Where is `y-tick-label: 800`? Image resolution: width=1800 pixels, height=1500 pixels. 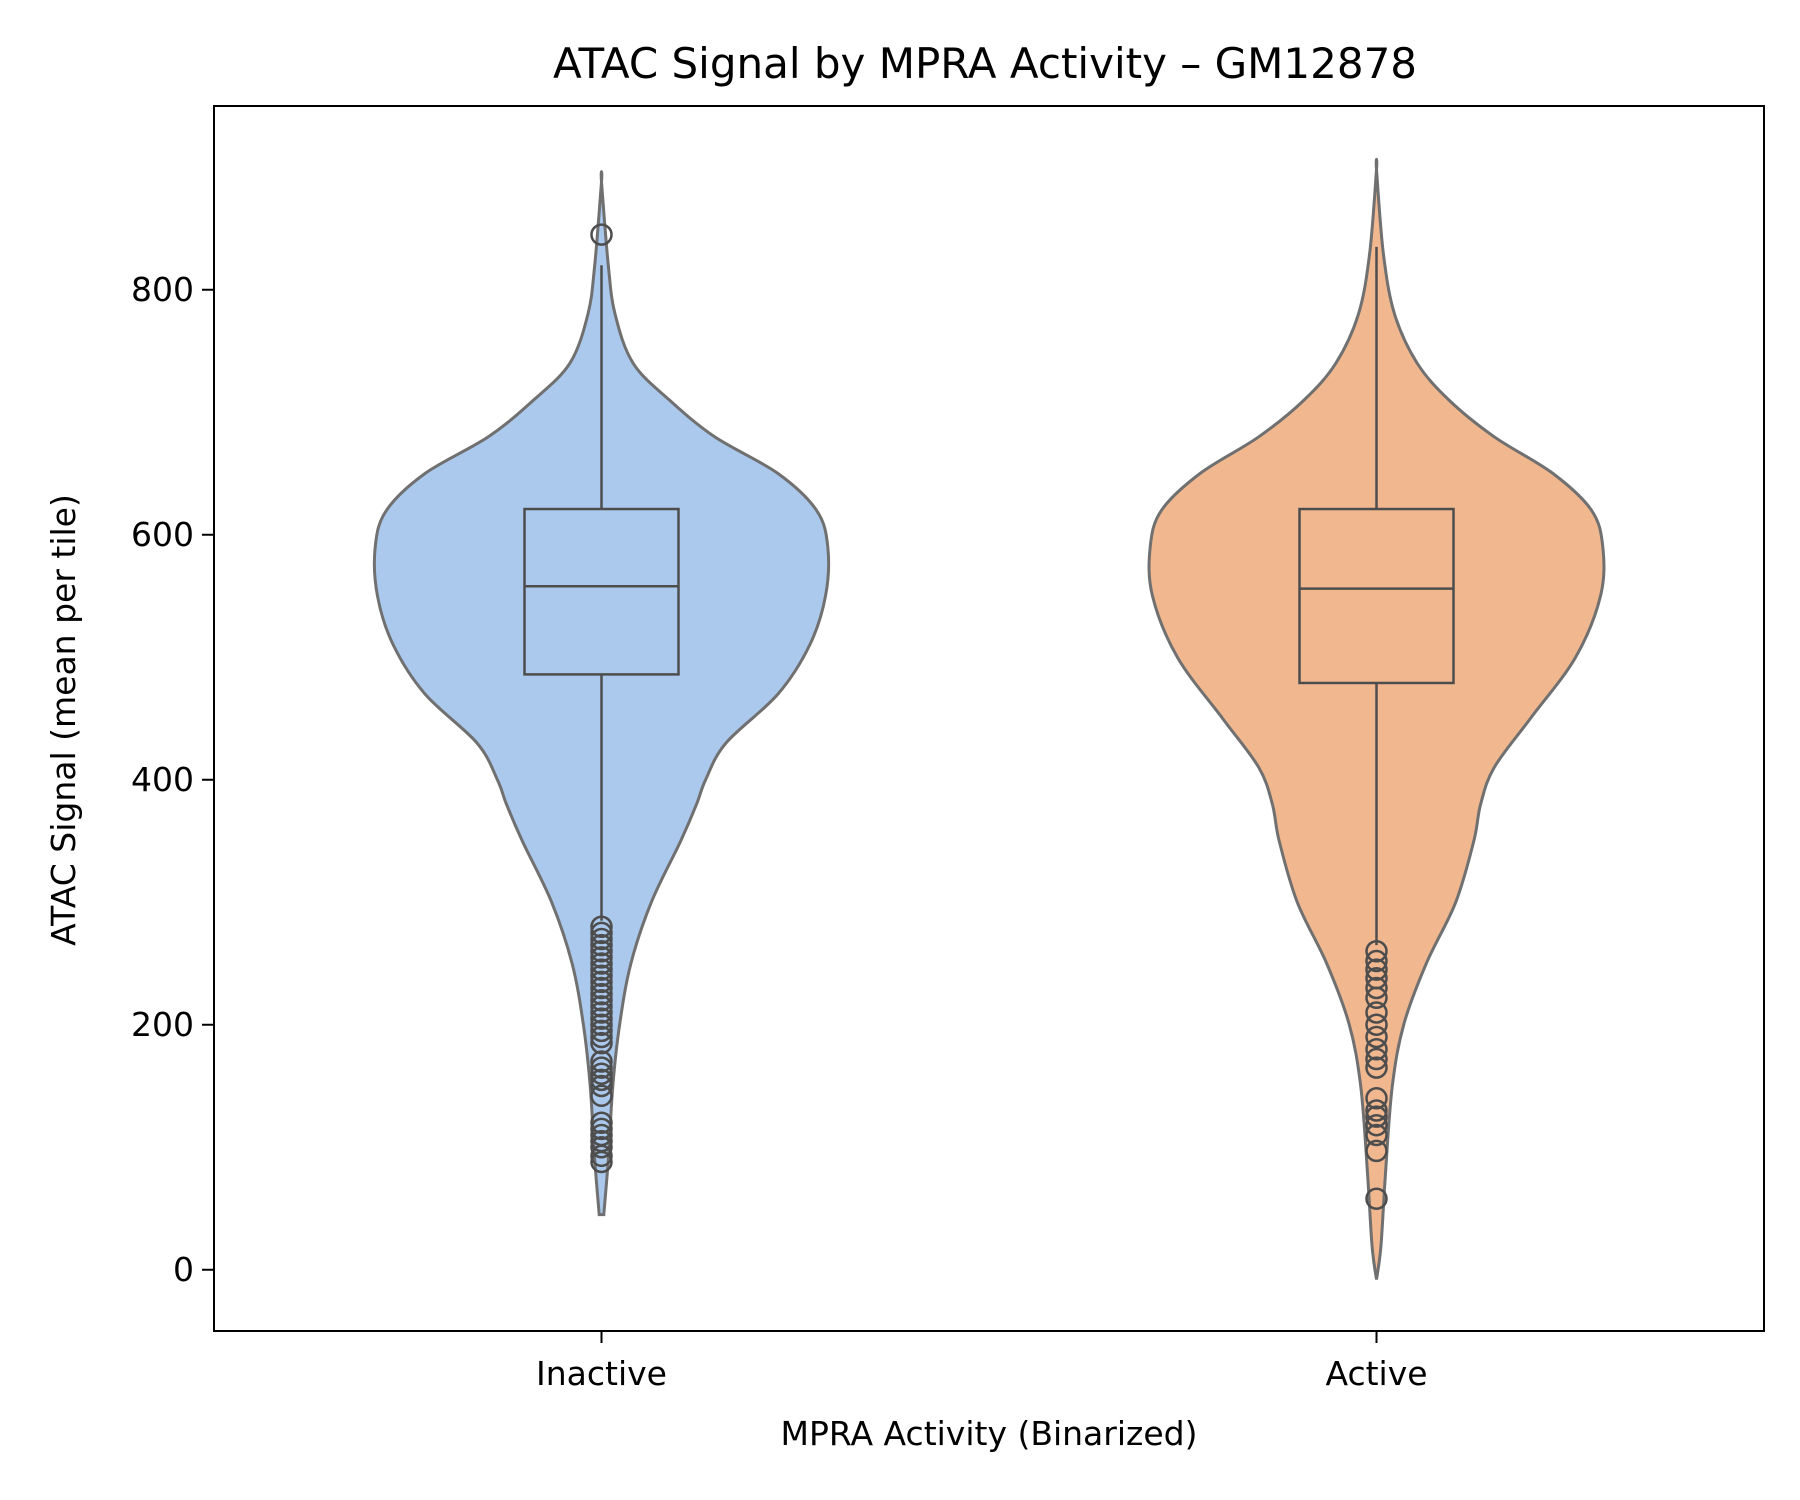
y-tick-label: 800 is located at coordinates (162, 289).